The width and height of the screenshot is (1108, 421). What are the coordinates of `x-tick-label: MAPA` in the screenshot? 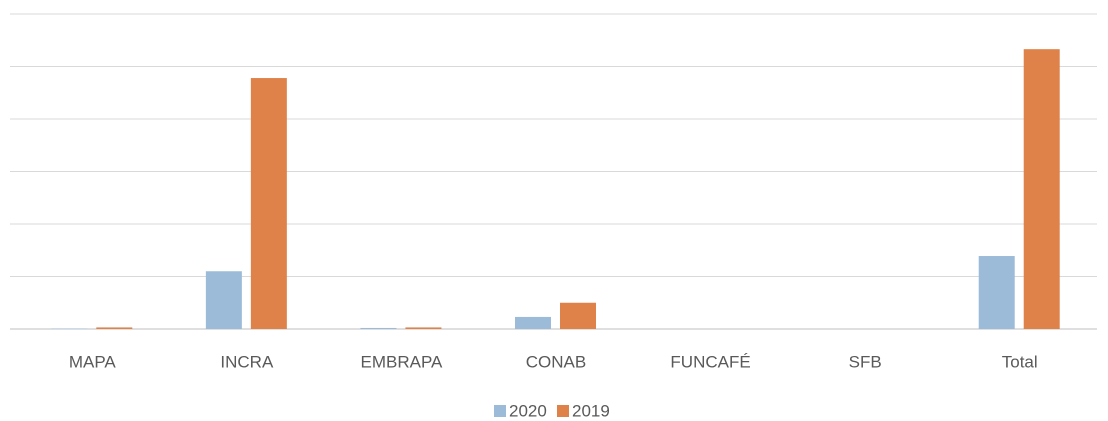 It's located at (93, 361).